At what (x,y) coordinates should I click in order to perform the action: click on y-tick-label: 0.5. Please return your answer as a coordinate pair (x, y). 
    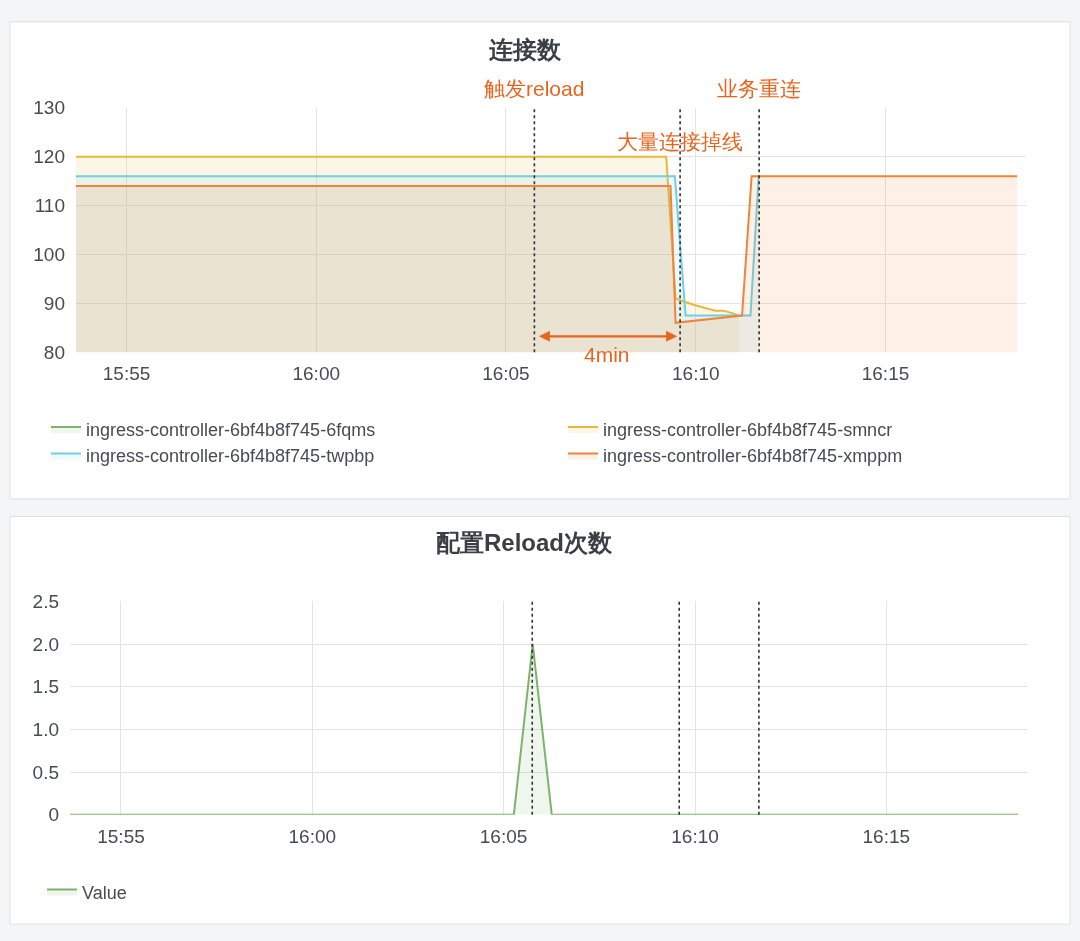
    Looking at the image, I should click on (45, 772).